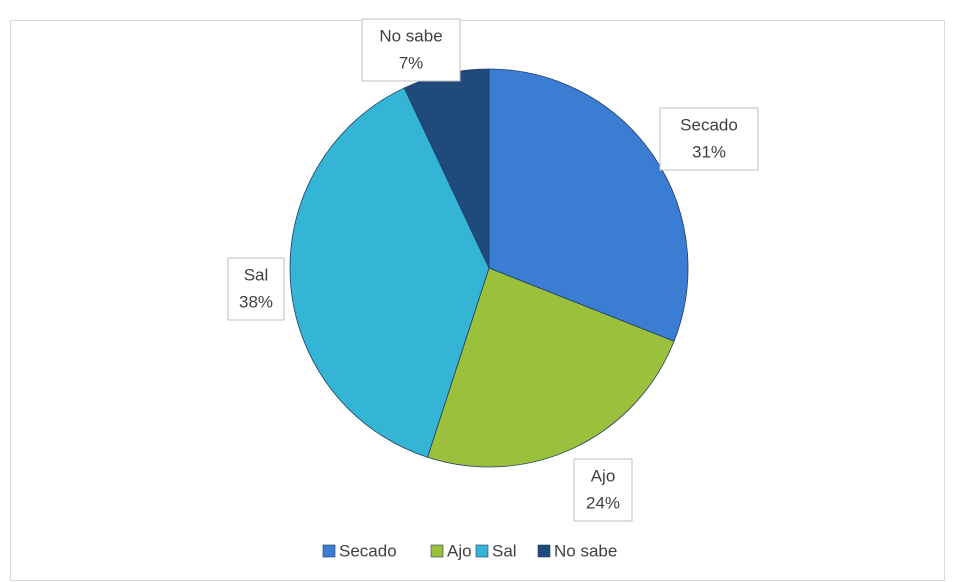  What do you see at coordinates (504, 550) in the screenshot?
I see `legend-label: Sal` at bounding box center [504, 550].